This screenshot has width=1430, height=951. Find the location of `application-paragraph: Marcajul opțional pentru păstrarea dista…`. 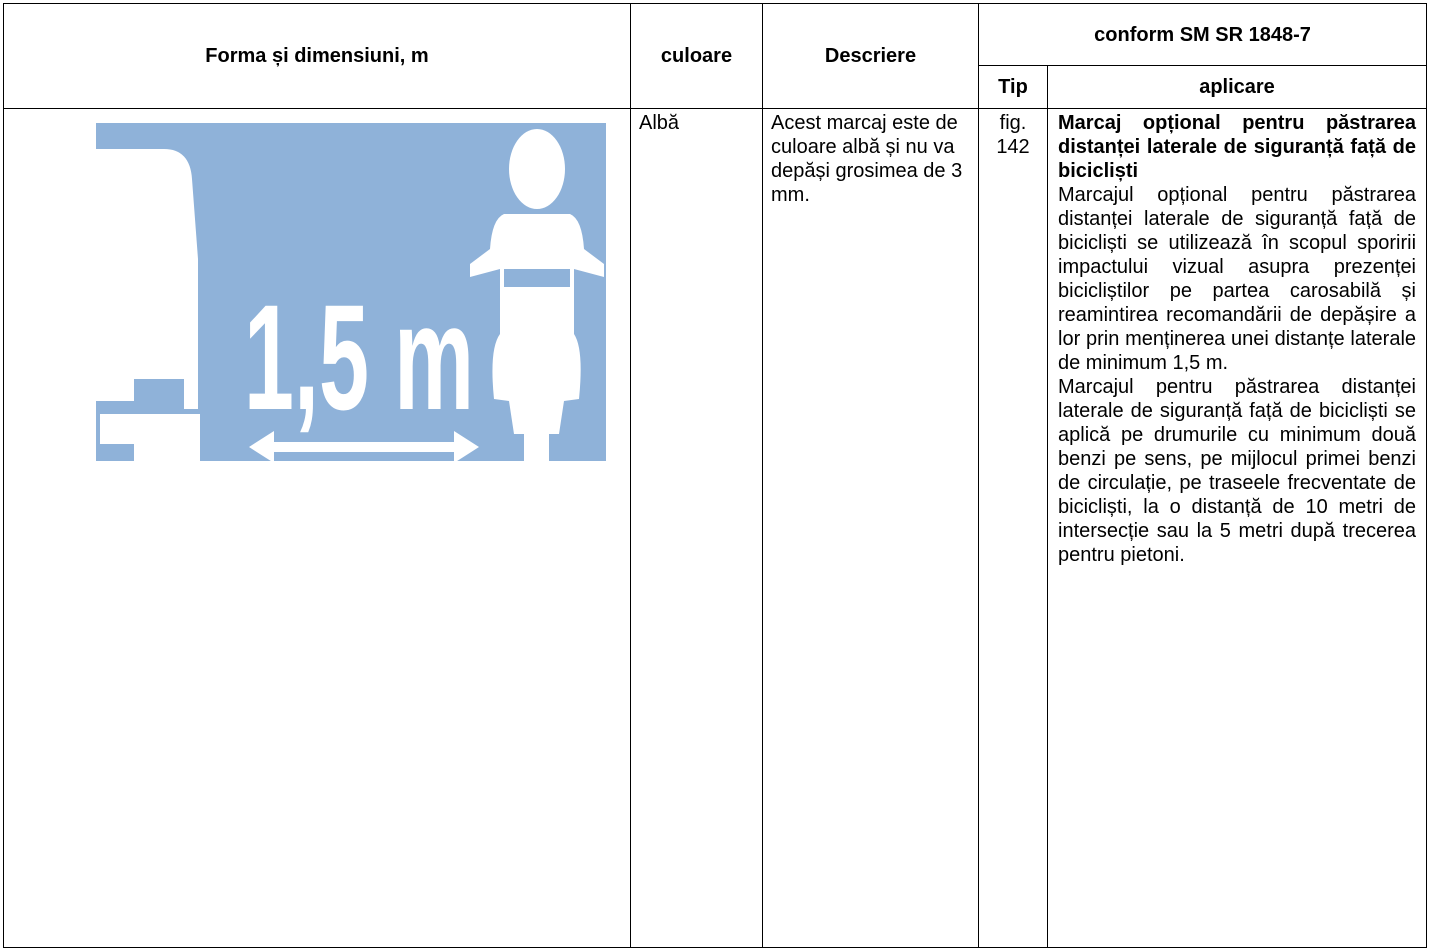

application-paragraph: Marcajul opțional pentru păstrarea dista… is located at coordinates (1237, 279).